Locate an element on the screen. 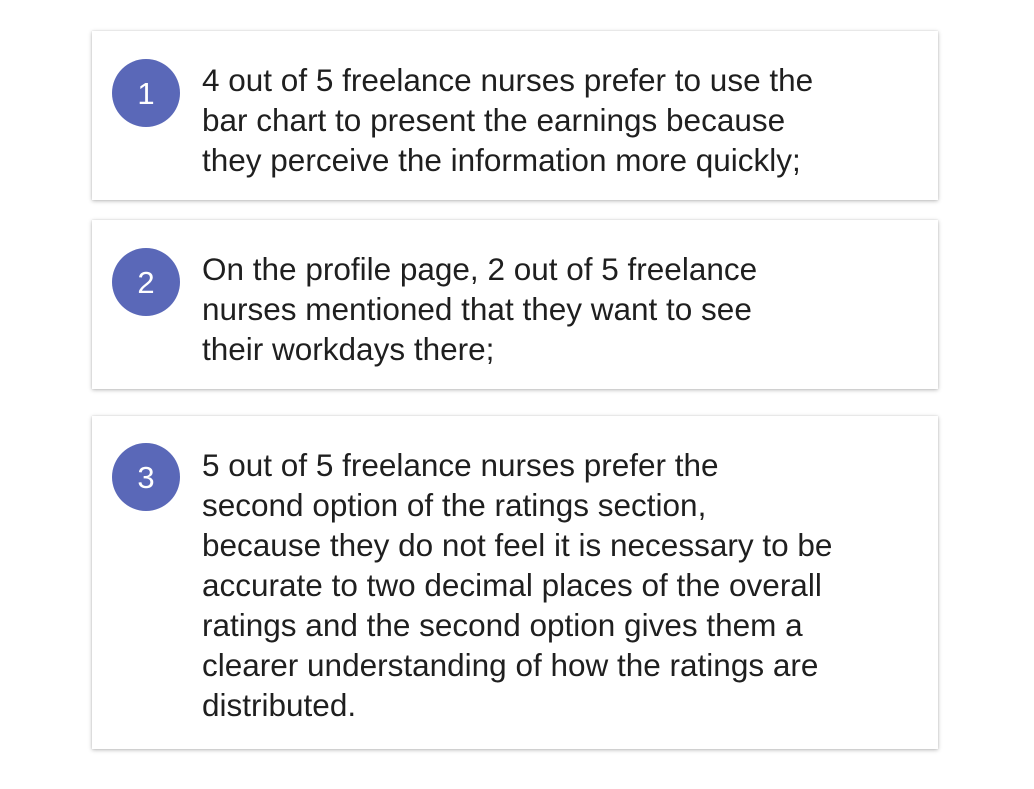  finding-number-badge: 1 is located at coordinates (146, 93).